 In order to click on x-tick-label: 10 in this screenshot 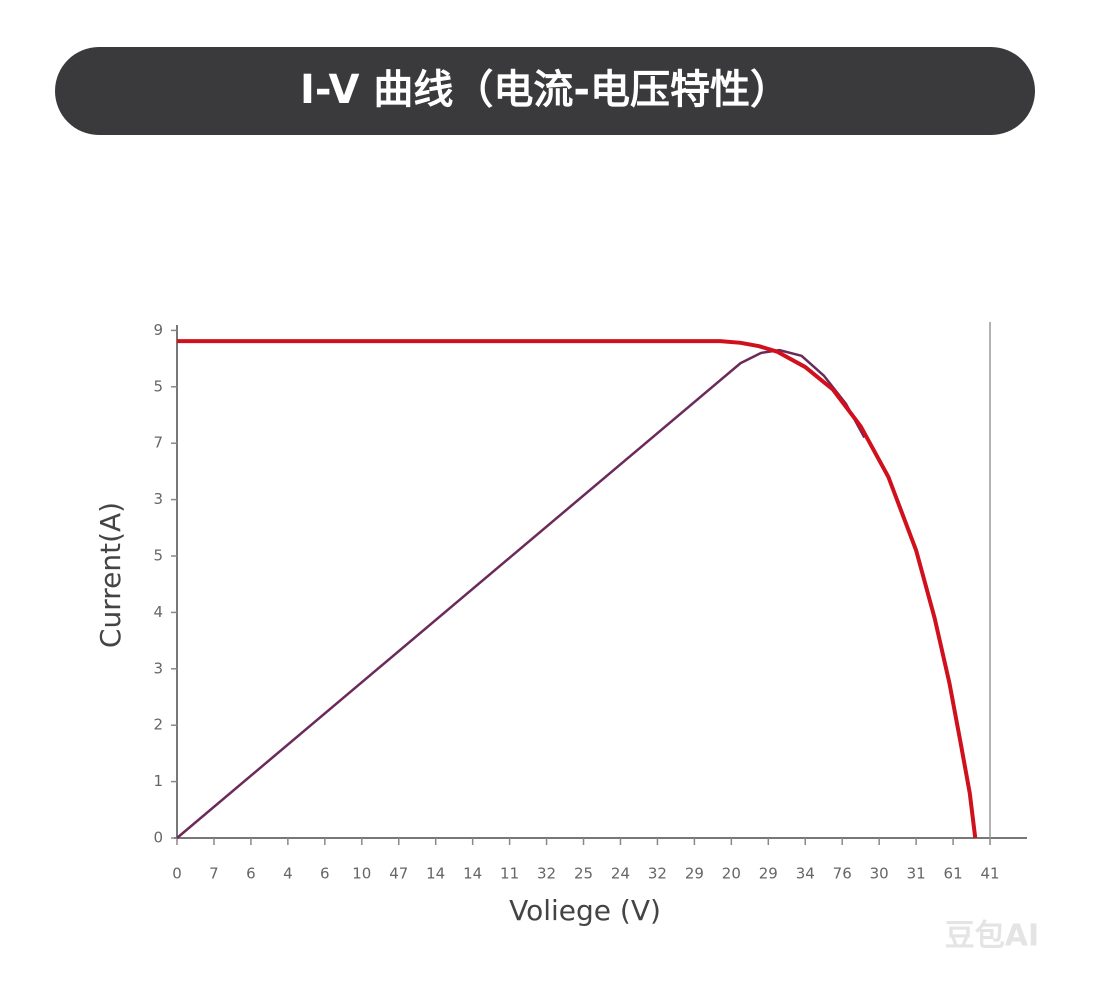, I will do `click(361, 874)`.